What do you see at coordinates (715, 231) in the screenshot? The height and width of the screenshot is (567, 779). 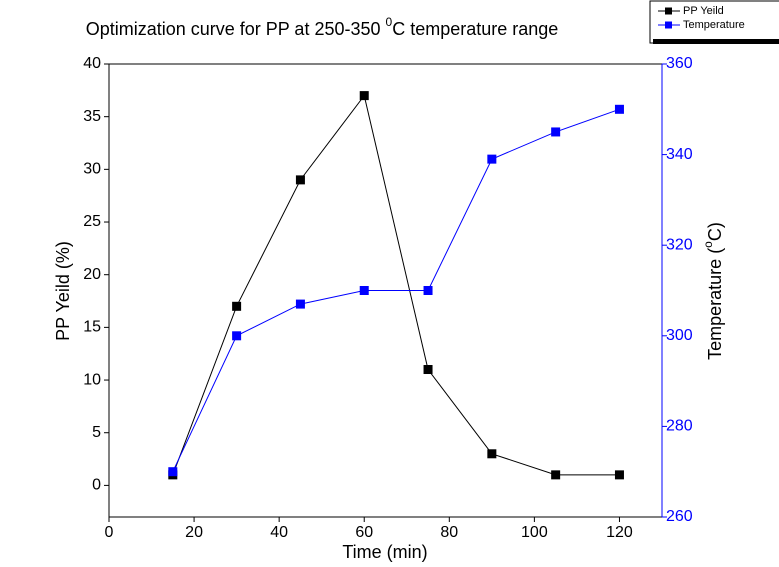 I see `y2-label-part: C)` at bounding box center [715, 231].